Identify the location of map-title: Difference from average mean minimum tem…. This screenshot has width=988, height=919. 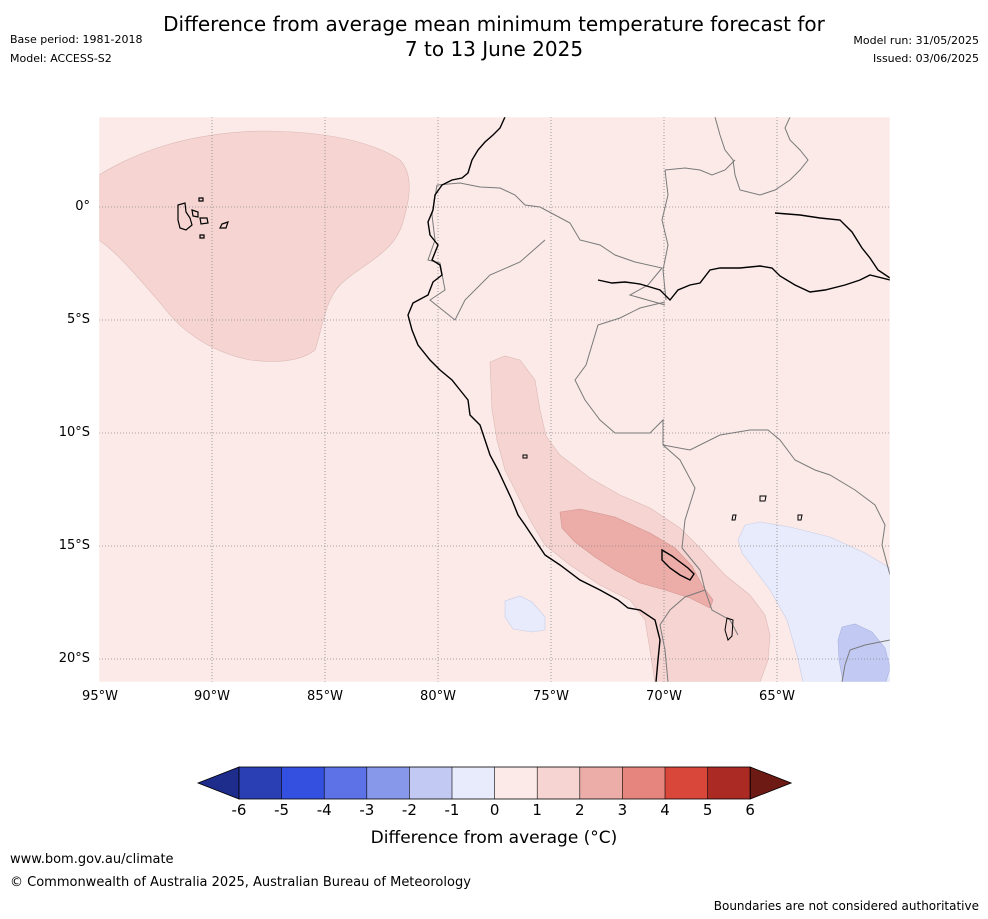
(494, 37).